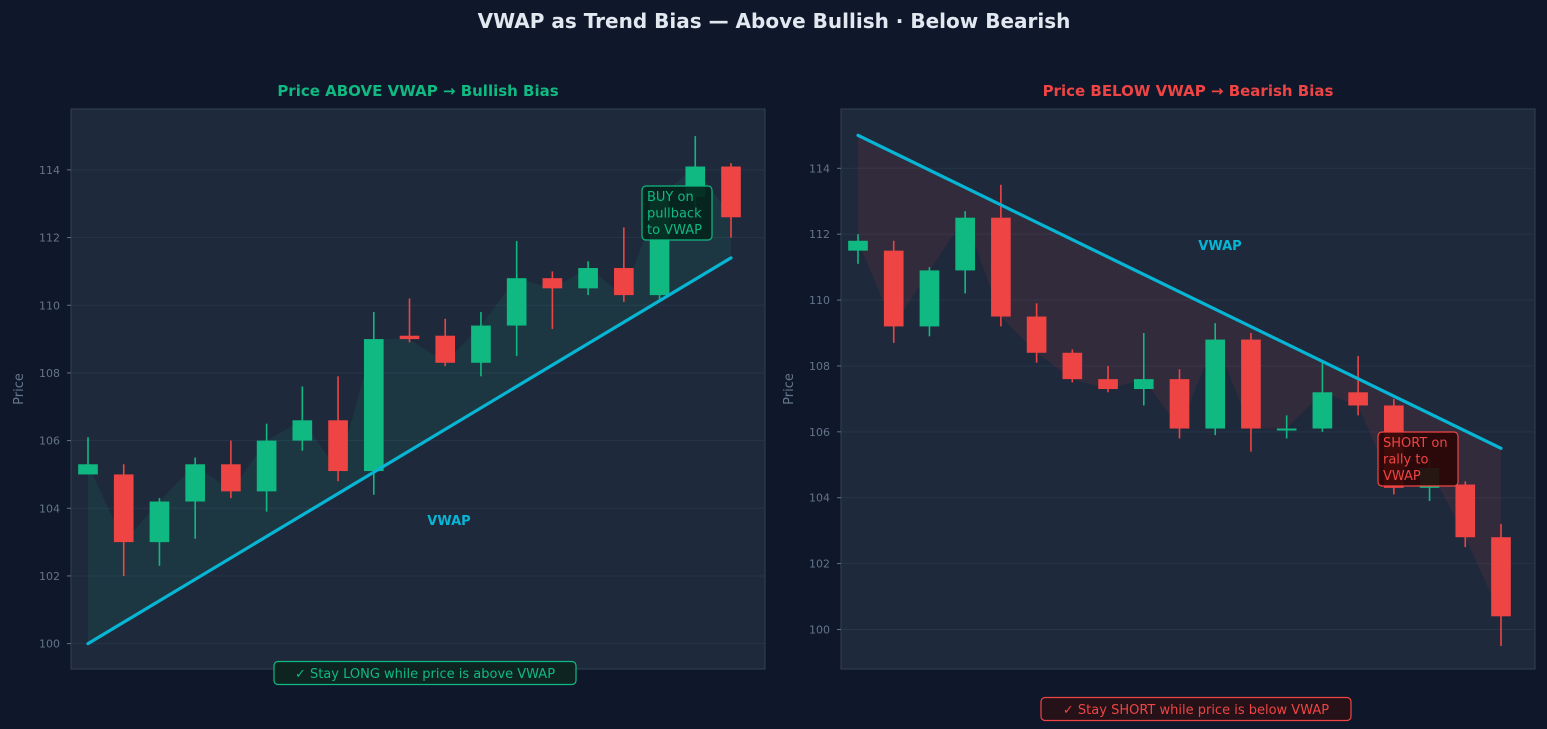 The height and width of the screenshot is (729, 1547). What do you see at coordinates (819, 564) in the screenshot?
I see `bear-y-tick-label: 102` at bounding box center [819, 564].